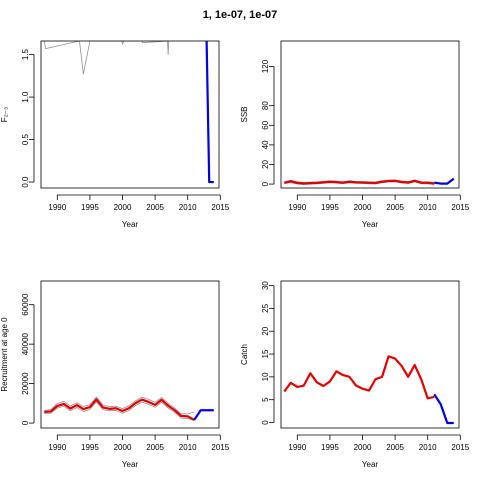 The height and width of the screenshot is (480, 480). I want to click on series-line-band-lower, so click(119, 411).